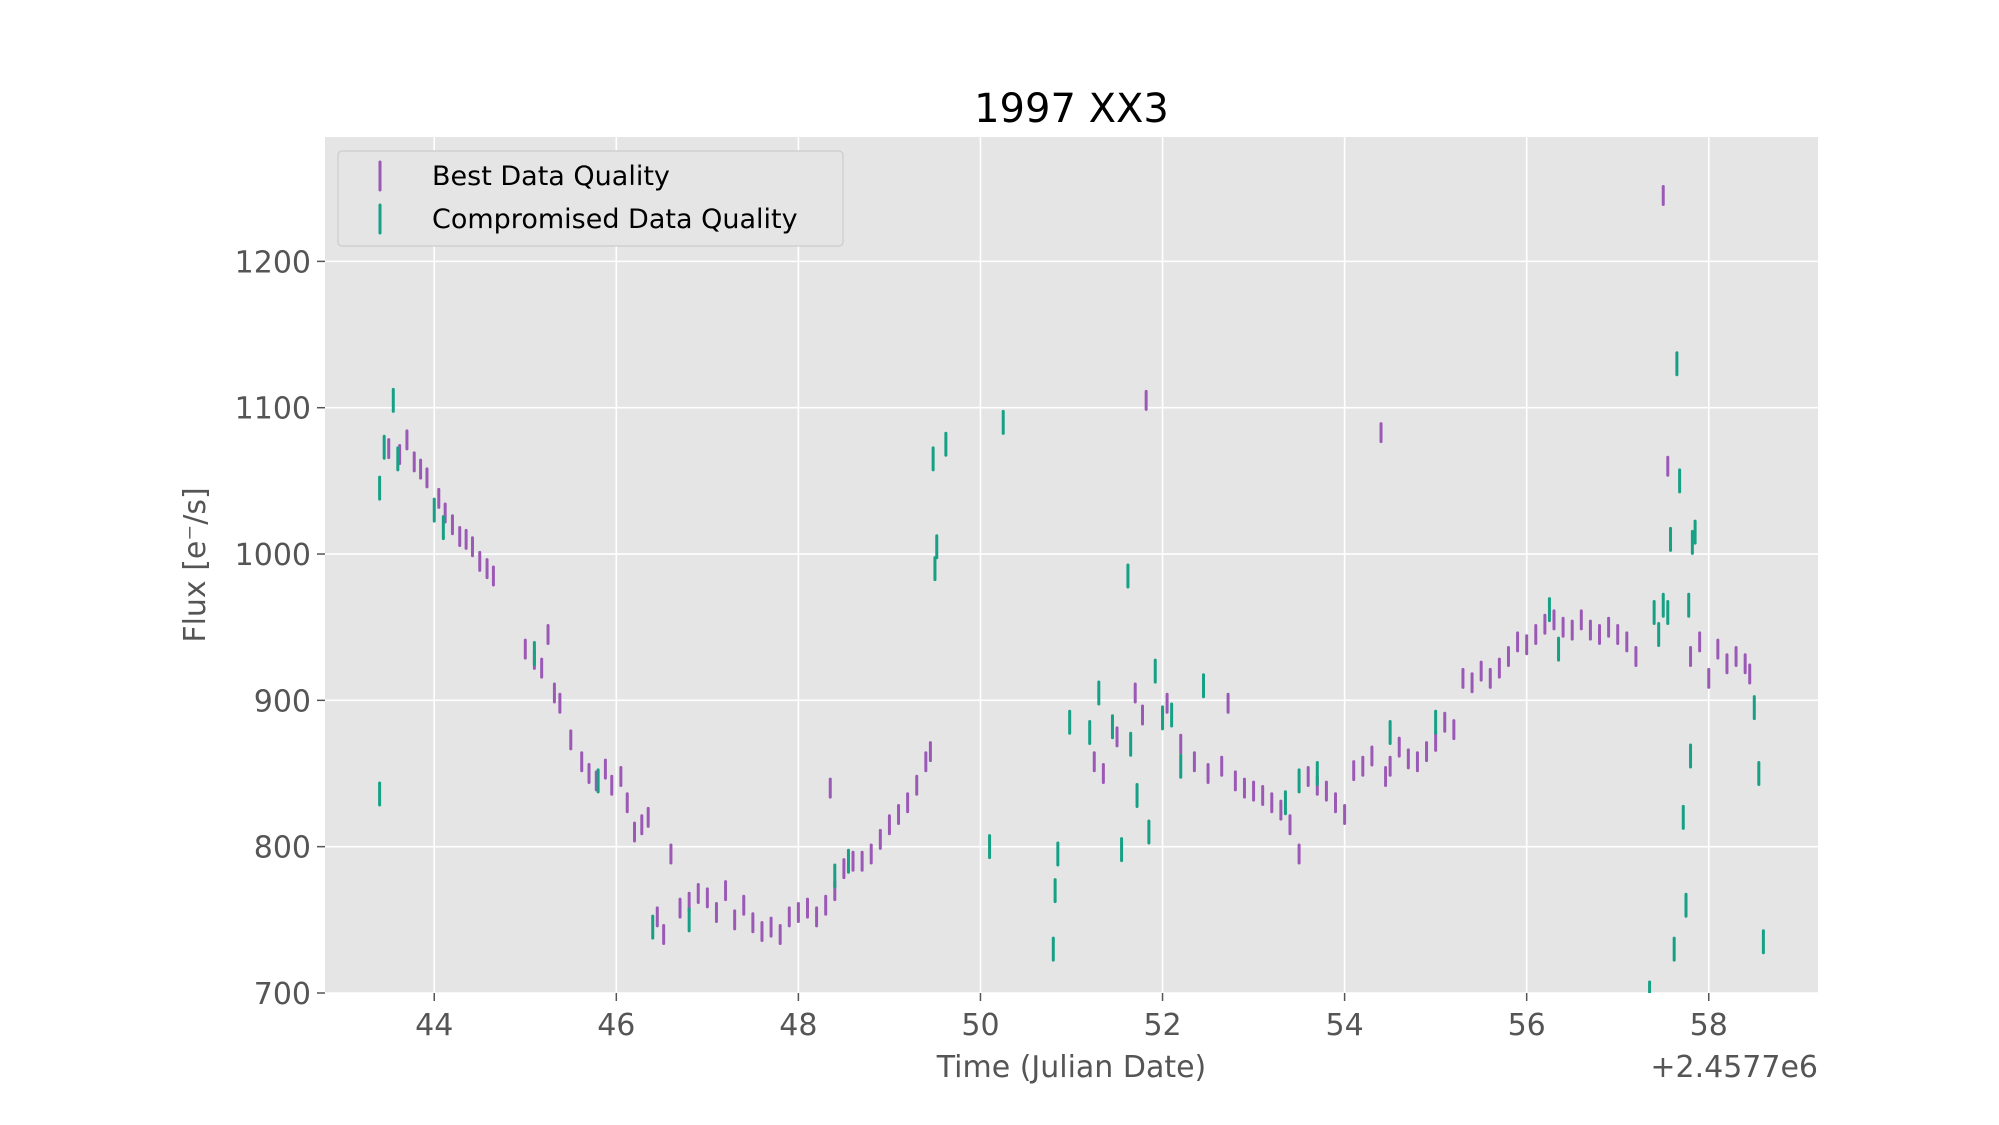  What do you see at coordinates (1345, 1025) in the screenshot?
I see `x-tick-label: 54` at bounding box center [1345, 1025].